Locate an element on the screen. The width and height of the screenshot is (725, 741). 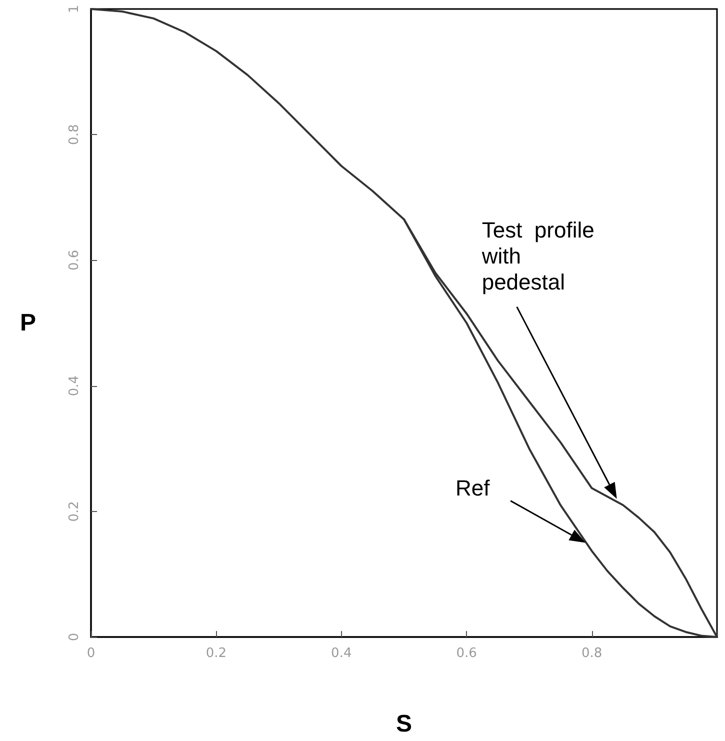
x-tick-label: 0.6 is located at coordinates (466, 653).